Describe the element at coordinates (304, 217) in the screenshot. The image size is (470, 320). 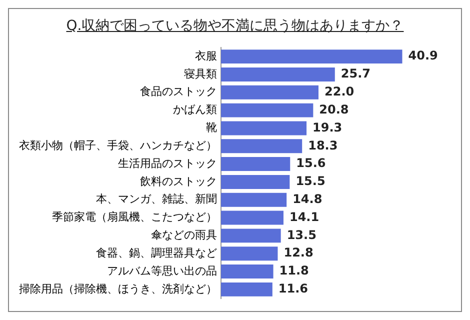
I see `data-label: 14.1` at that location.